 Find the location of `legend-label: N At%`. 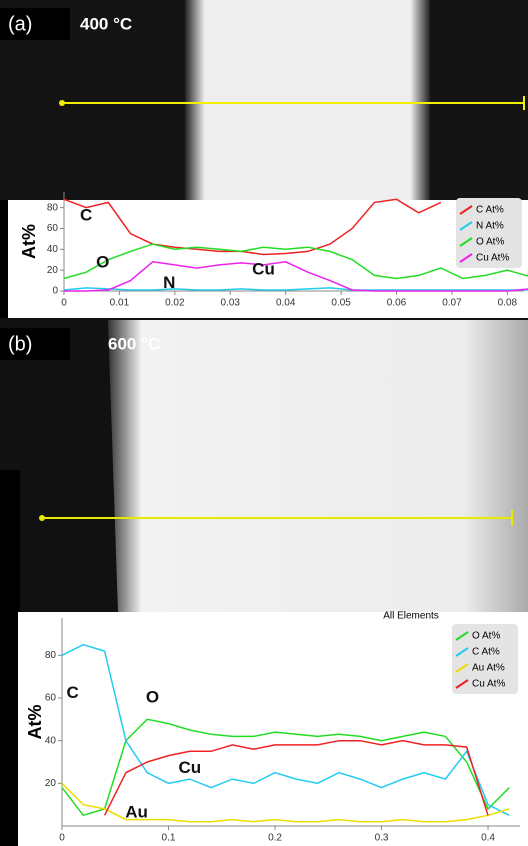

legend-label: N At% is located at coordinates (490, 226).